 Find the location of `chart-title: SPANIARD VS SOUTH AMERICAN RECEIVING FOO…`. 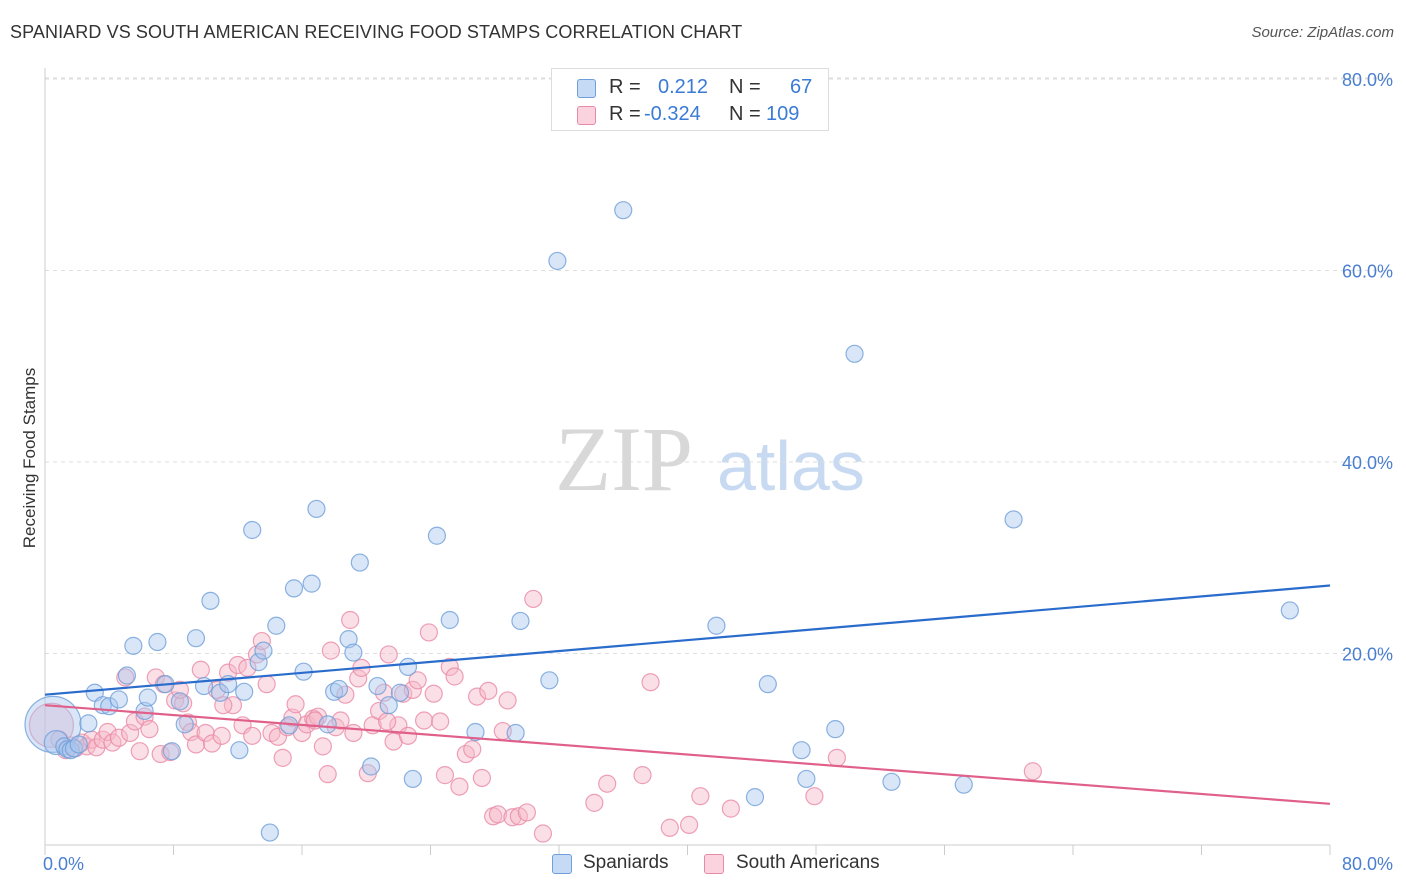

chart-title: SPANIARD VS SOUTH AMERICAN RECEIVING FOO… is located at coordinates (376, 32).